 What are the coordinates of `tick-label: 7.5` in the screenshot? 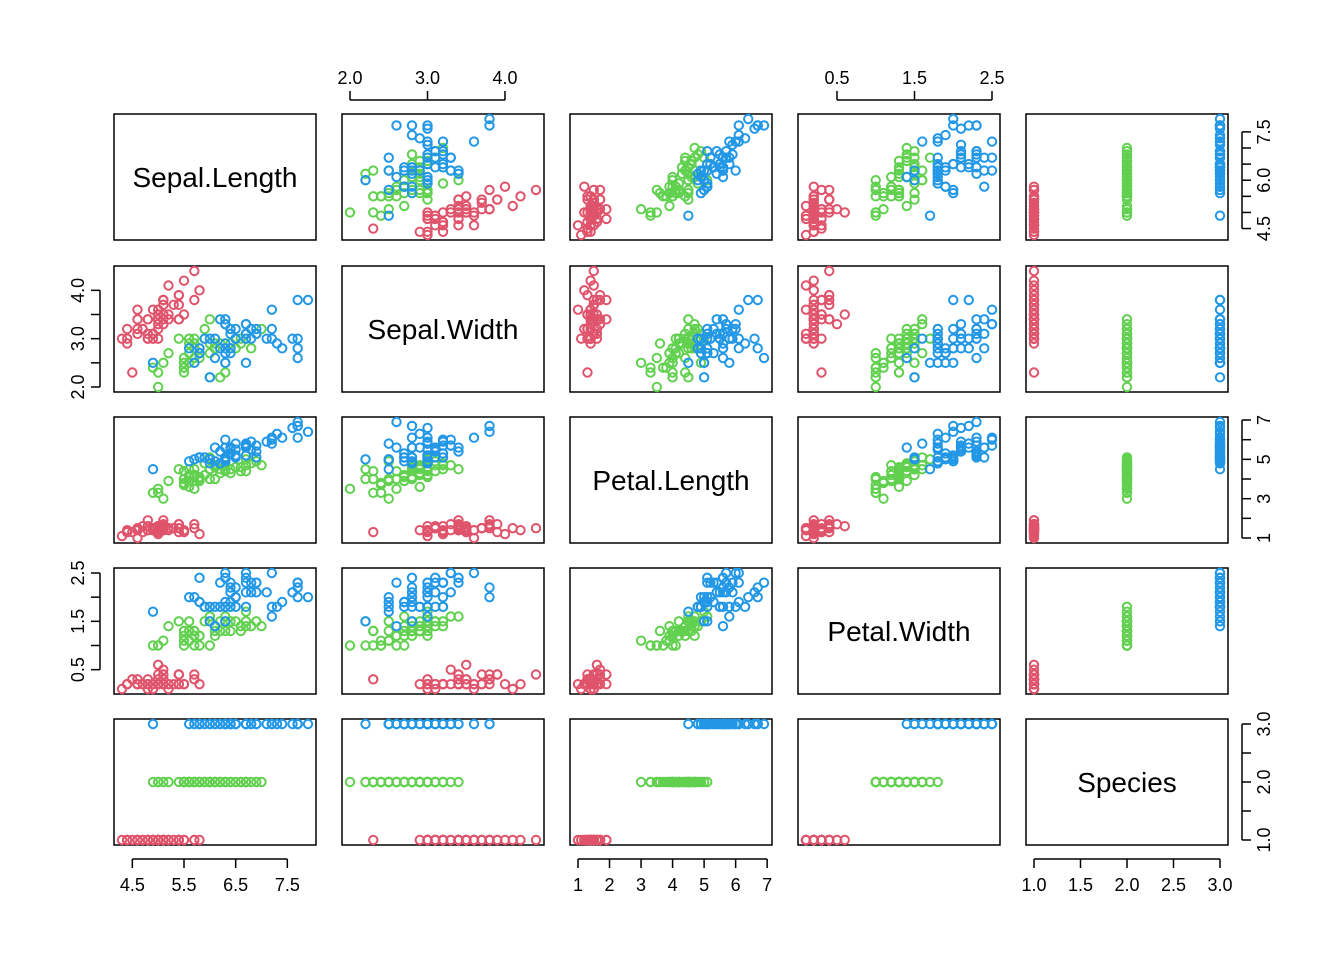 It's located at (1264, 131).